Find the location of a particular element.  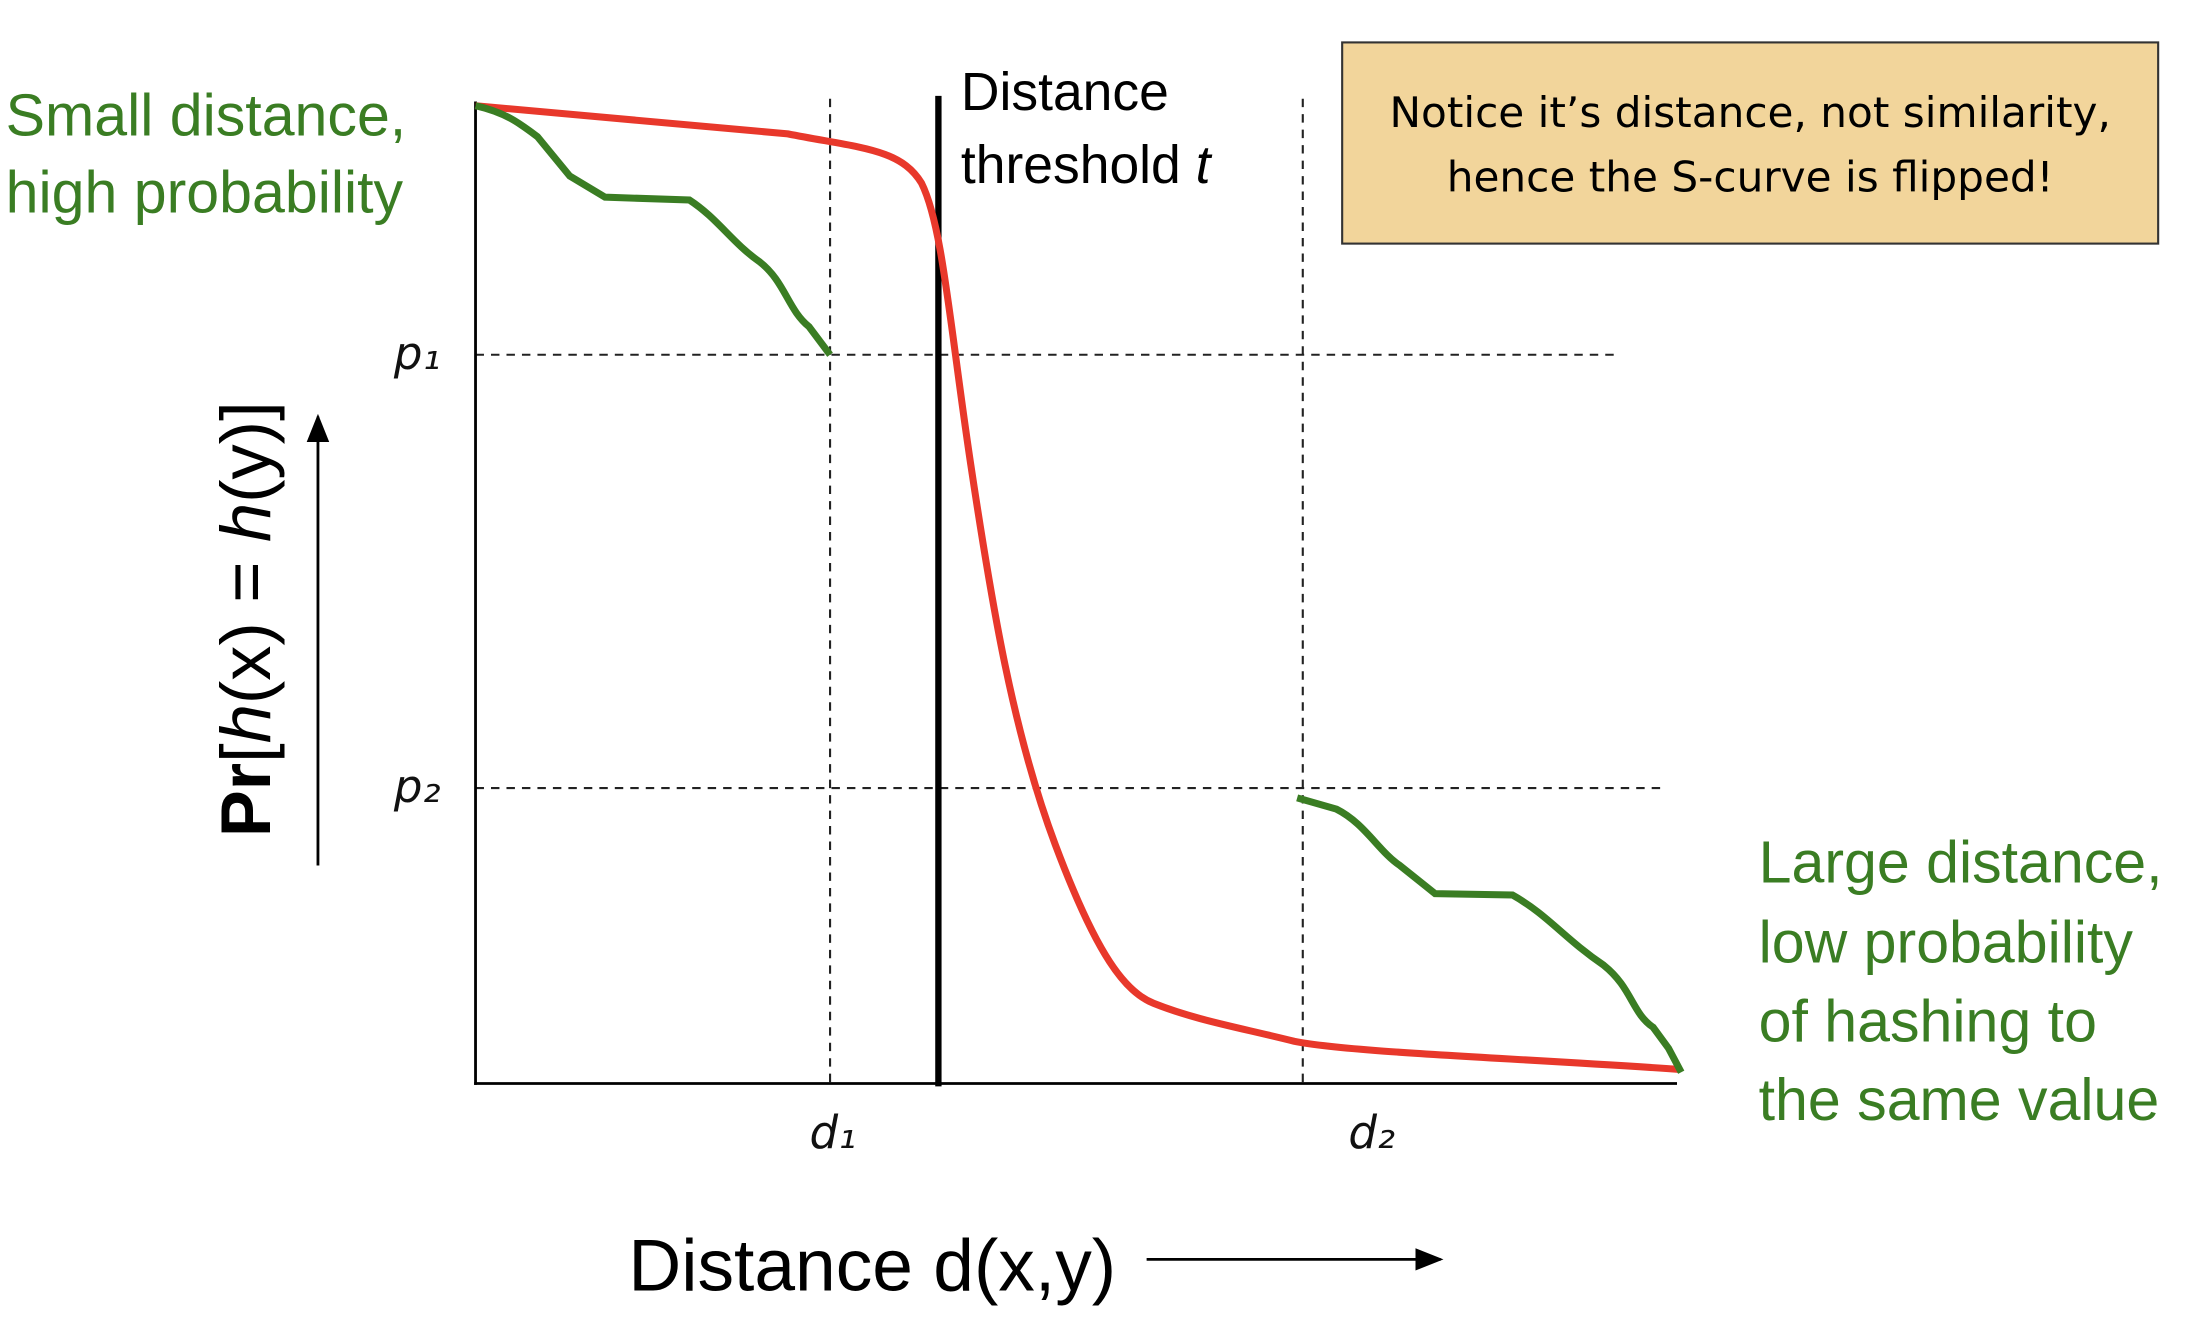

threshold-label: threshold t is located at coordinates (1087, 165).